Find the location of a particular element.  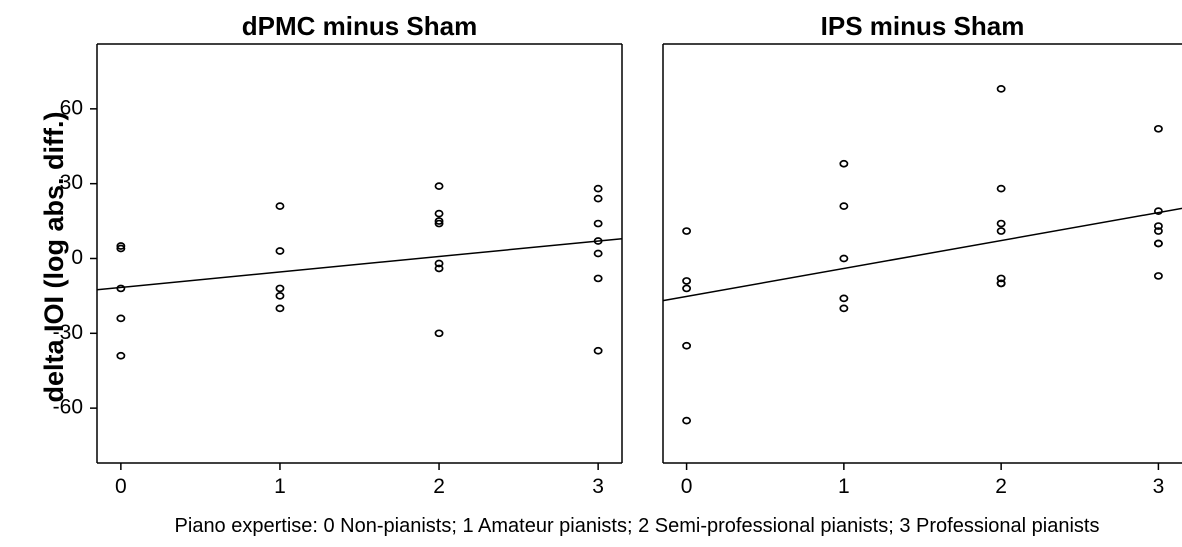

y-tick-label: -30 is located at coordinates (68, 332).